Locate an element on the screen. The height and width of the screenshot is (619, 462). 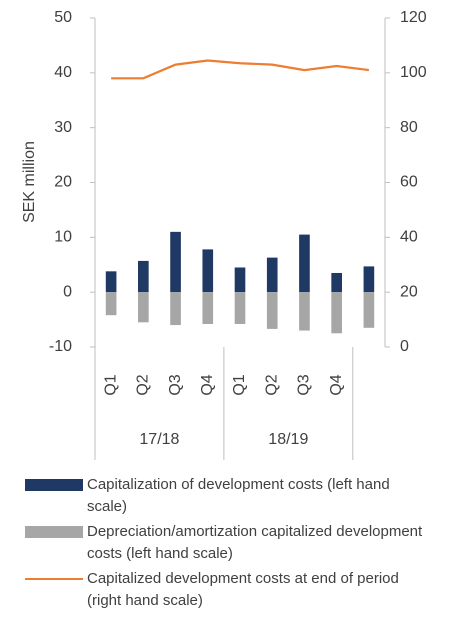
y2-tick-label: 0 is located at coordinates (404, 346).